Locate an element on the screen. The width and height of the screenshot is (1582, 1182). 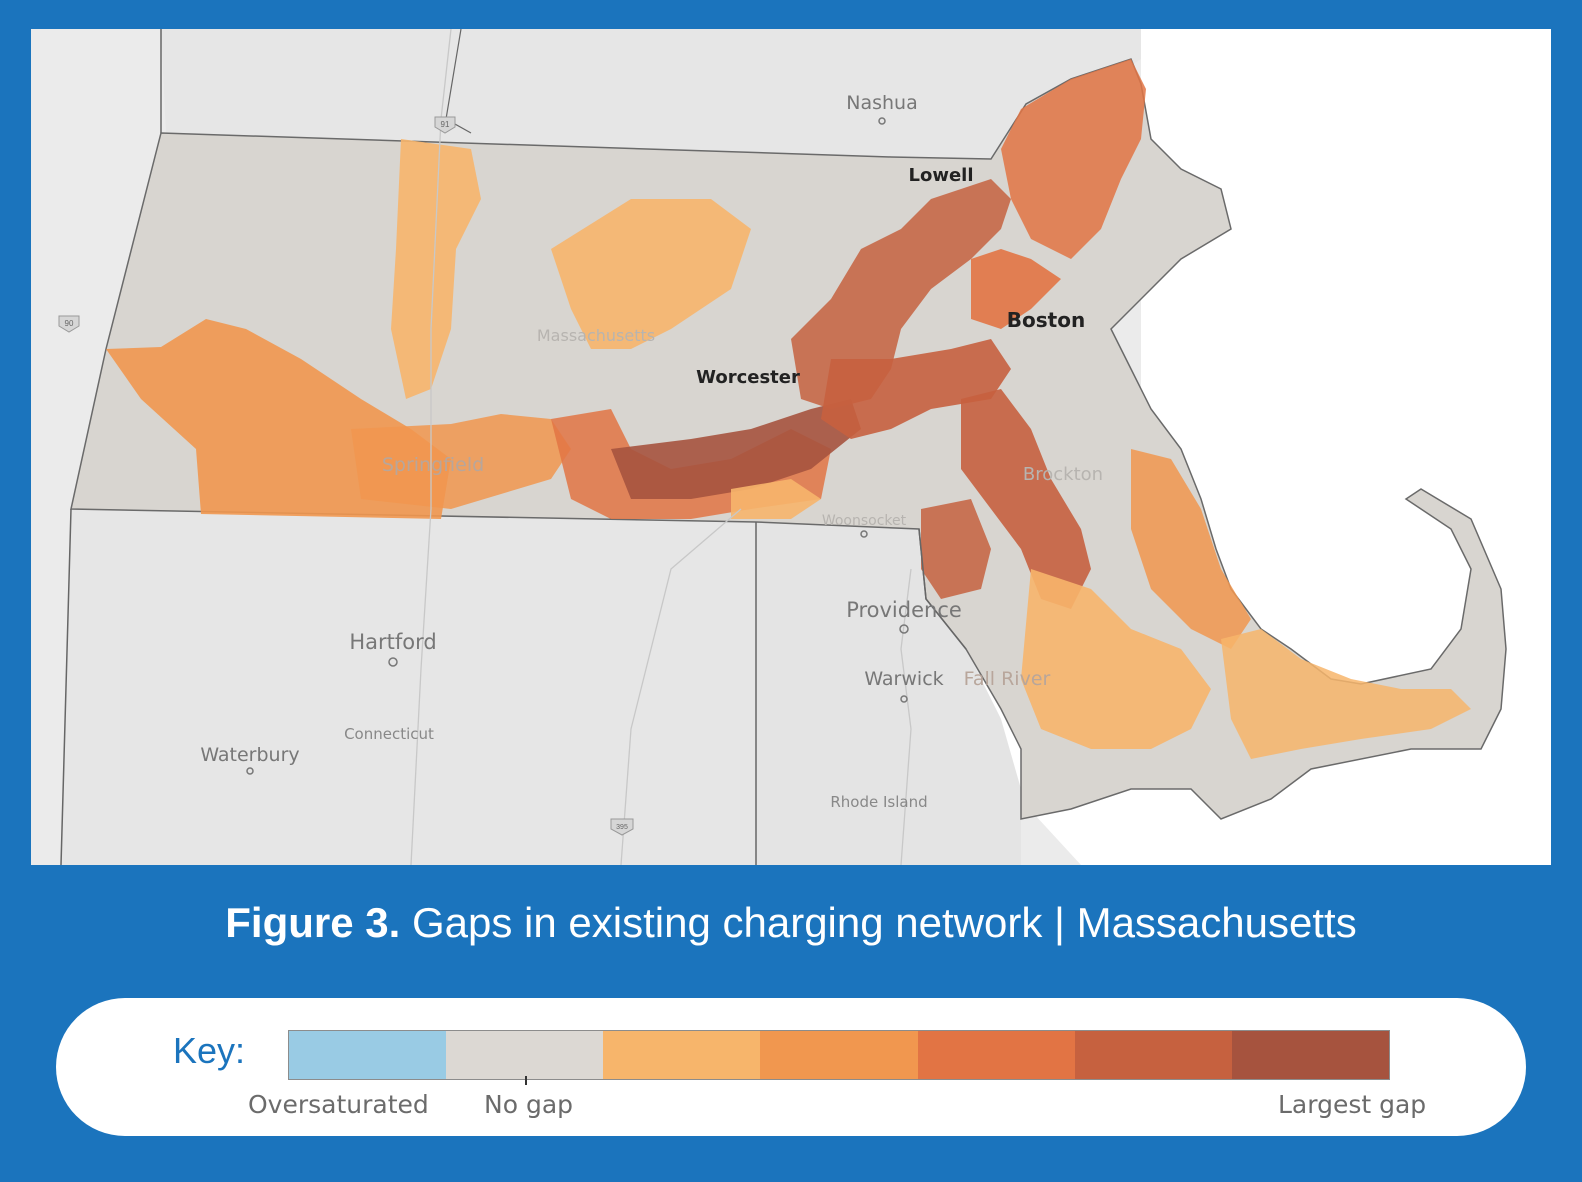
label-lowell: Lowell is located at coordinates (940, 175).